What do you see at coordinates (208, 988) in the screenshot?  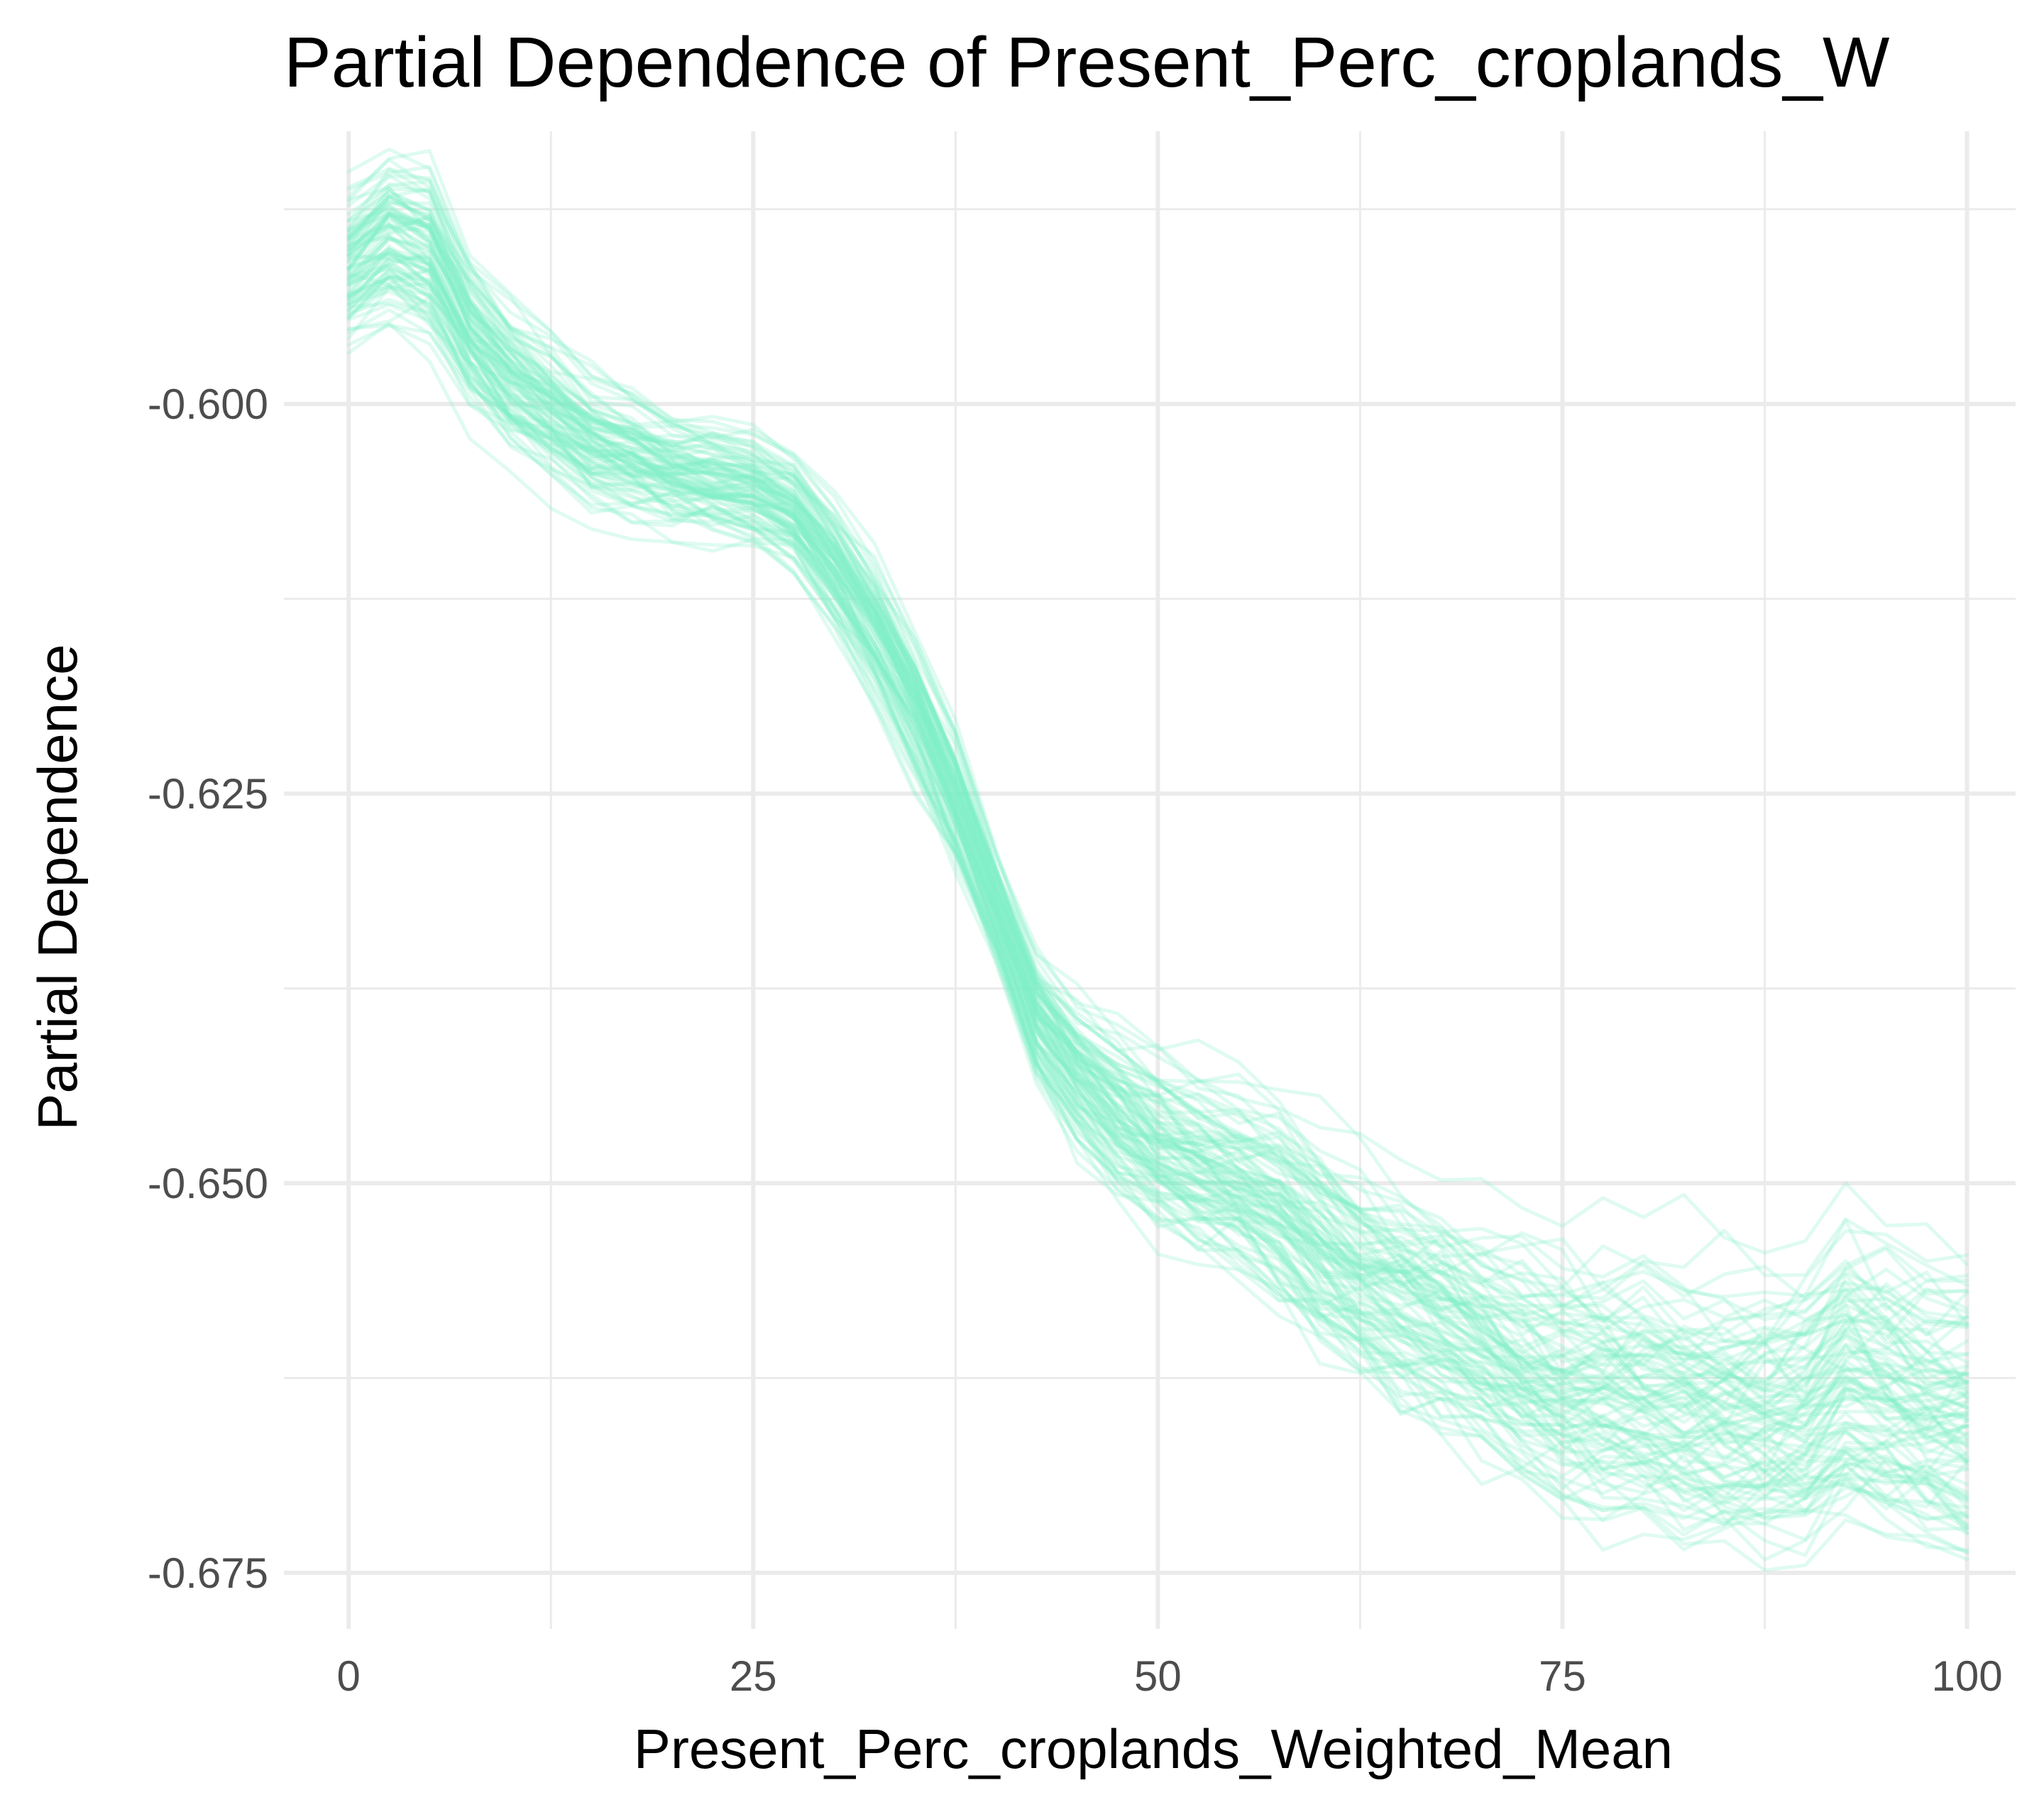 I see `y-axis-tick-labels: -0.600 -0.625 -0.650 -0.675` at bounding box center [208, 988].